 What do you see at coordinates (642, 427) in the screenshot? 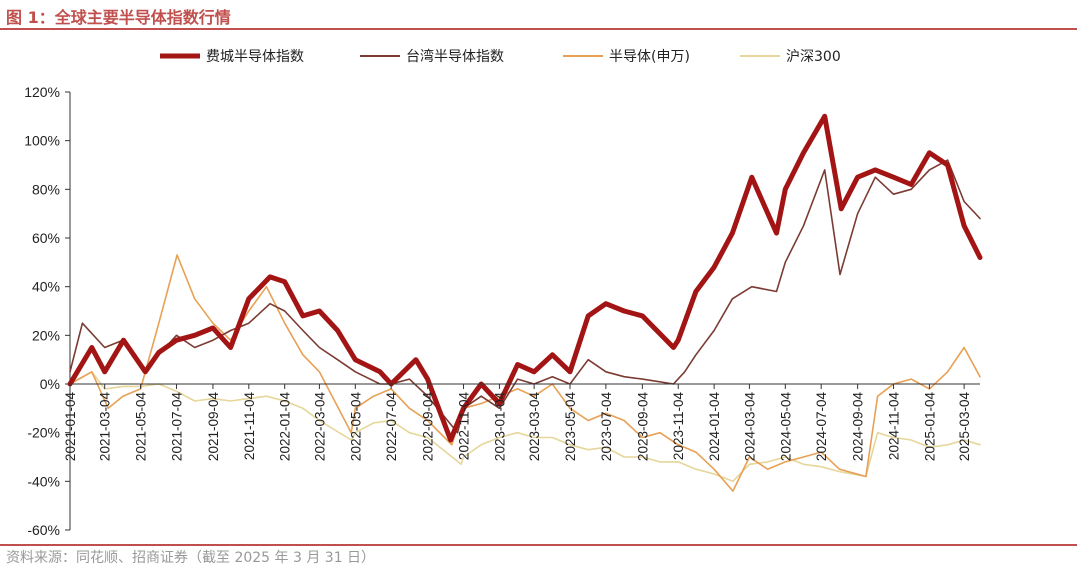
I see `x-tick-label: 2023-09-04` at bounding box center [642, 427].